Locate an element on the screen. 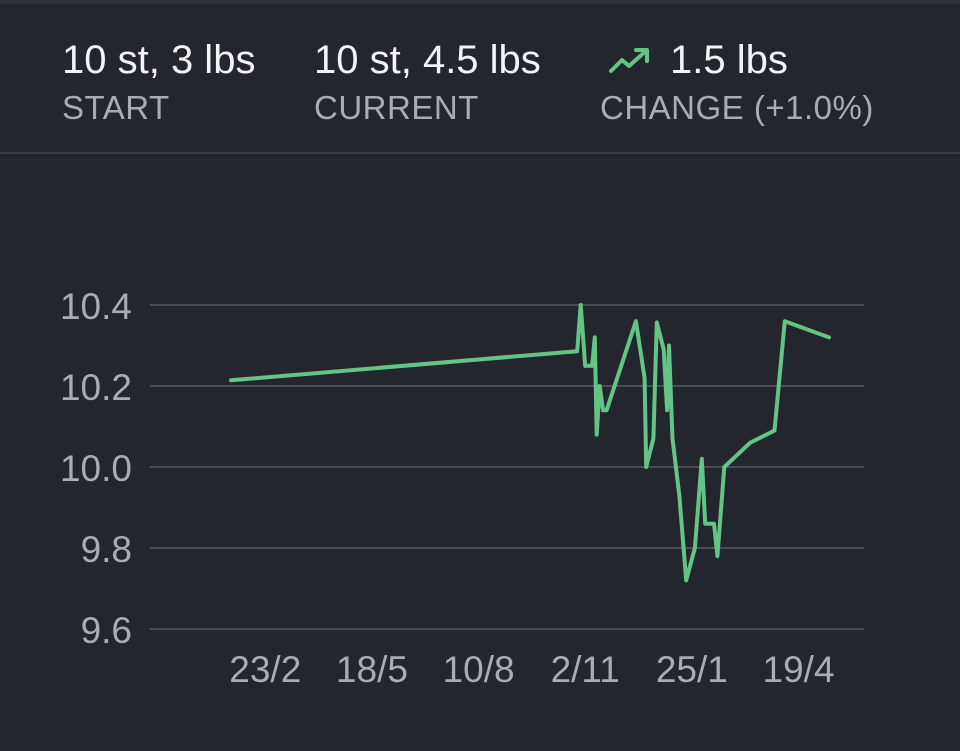 The image size is (960, 751). y-tick-label: 10.2 is located at coordinates (96, 387).